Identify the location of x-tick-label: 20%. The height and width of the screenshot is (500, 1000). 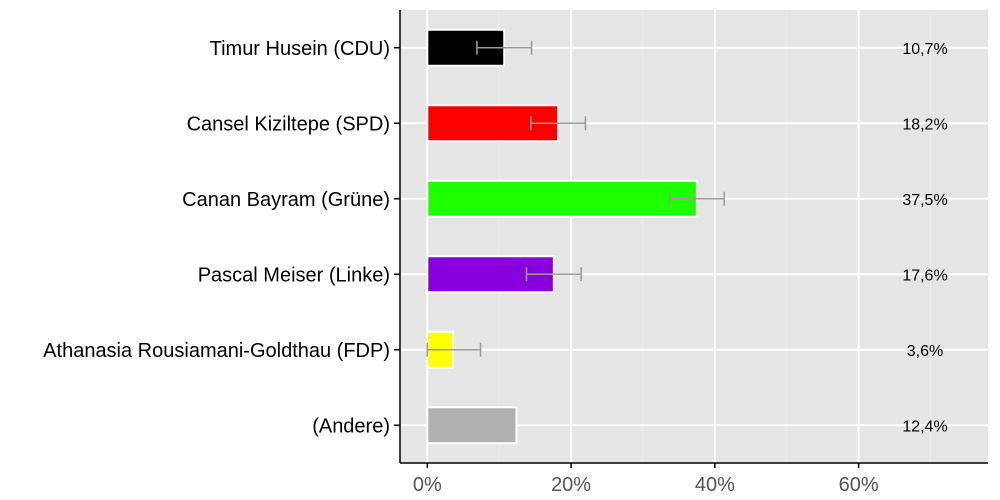
(571, 485).